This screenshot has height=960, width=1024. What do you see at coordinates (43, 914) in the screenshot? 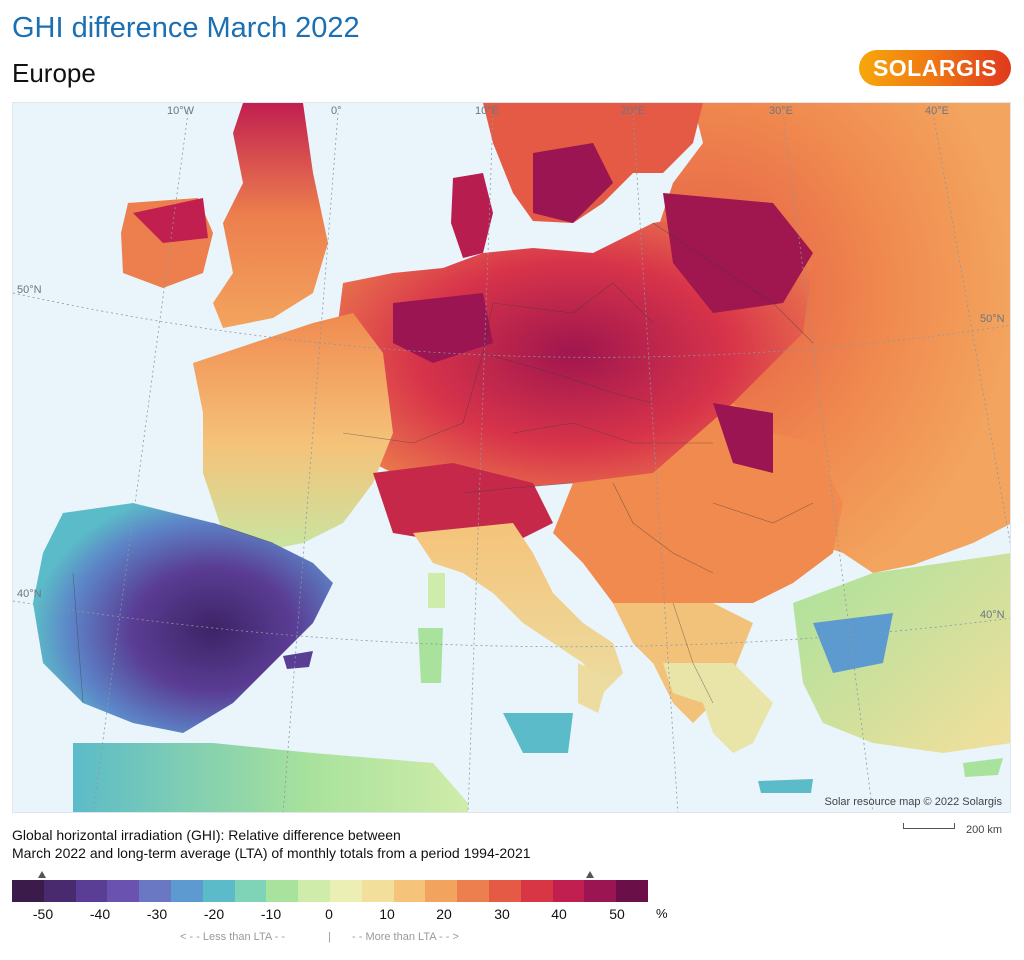
I see `legend-tick: -50` at bounding box center [43, 914].